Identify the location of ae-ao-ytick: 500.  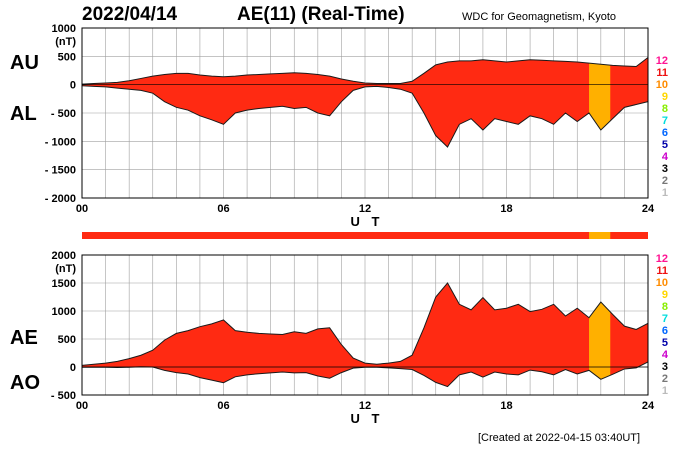
(67, 340).